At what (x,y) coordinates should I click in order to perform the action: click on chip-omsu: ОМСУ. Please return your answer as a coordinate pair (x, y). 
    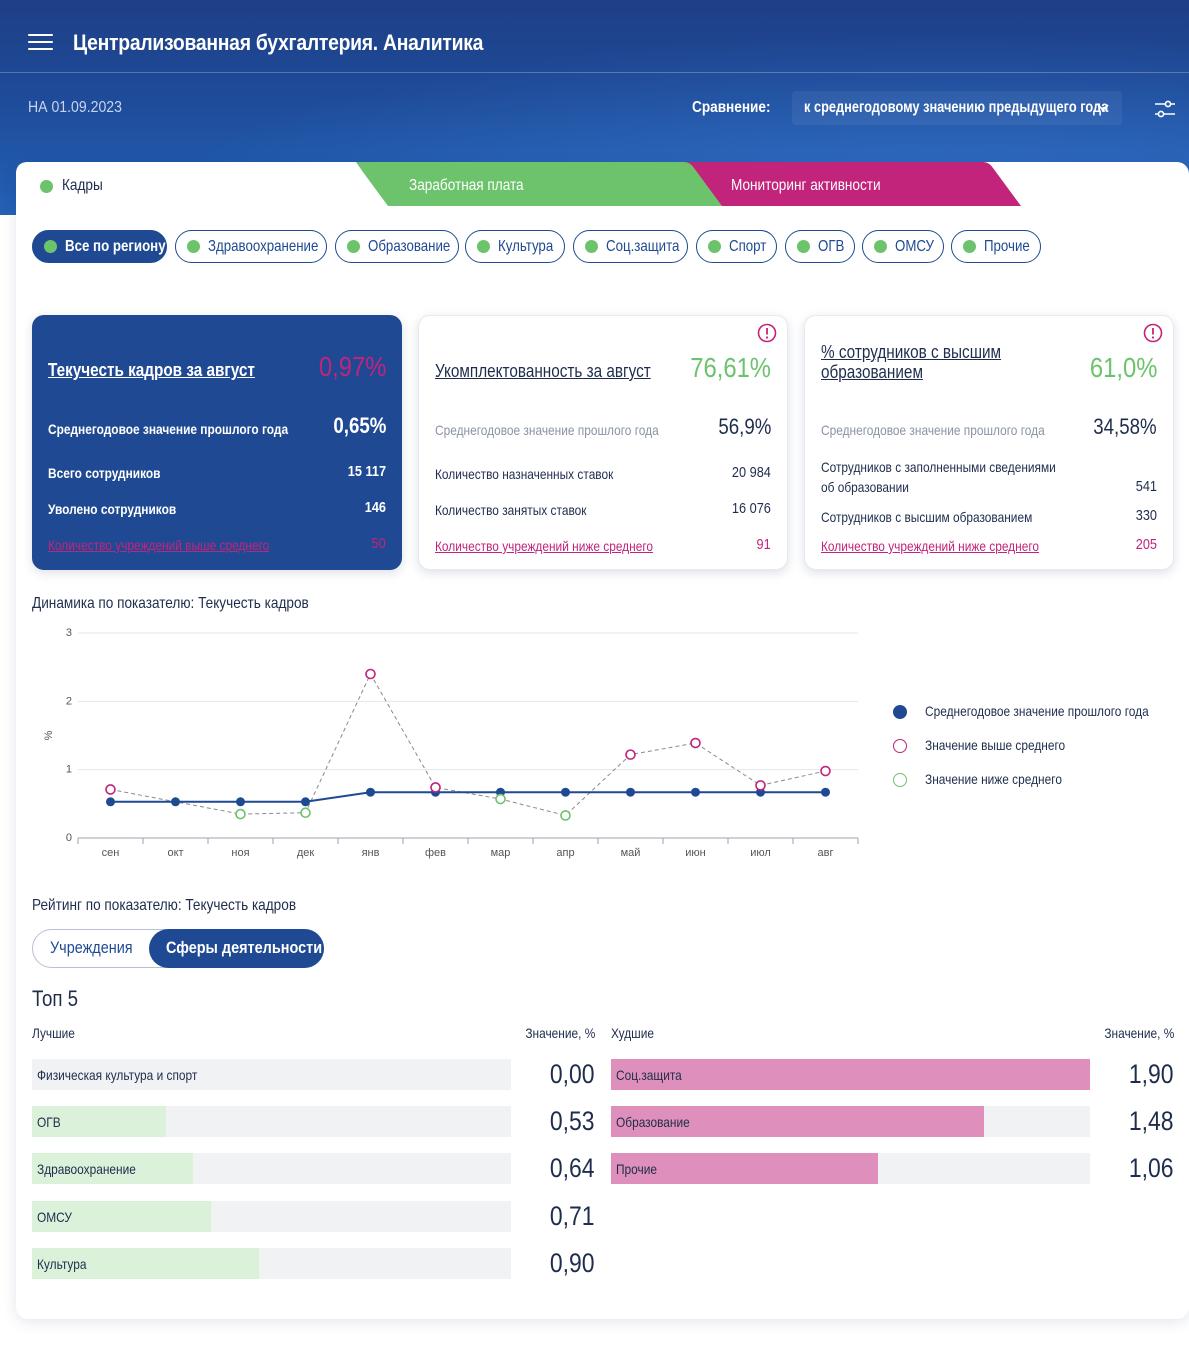
    Looking at the image, I should click on (903, 246).